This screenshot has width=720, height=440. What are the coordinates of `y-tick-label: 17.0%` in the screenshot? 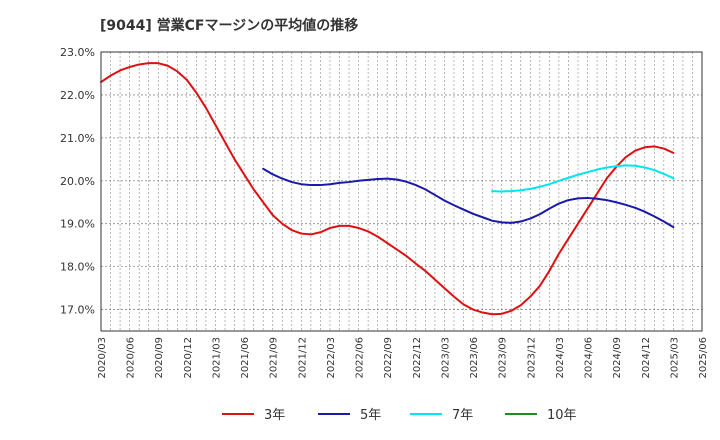 It's located at (77, 310).